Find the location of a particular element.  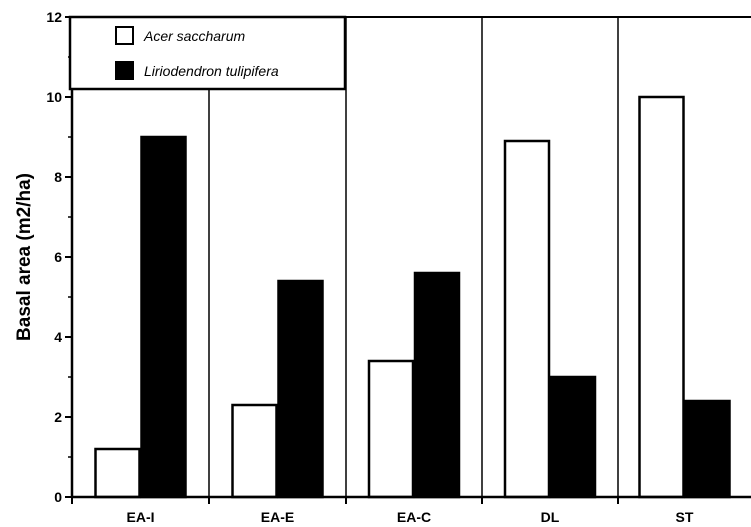

bar-acer-ea-e is located at coordinates (254, 451).